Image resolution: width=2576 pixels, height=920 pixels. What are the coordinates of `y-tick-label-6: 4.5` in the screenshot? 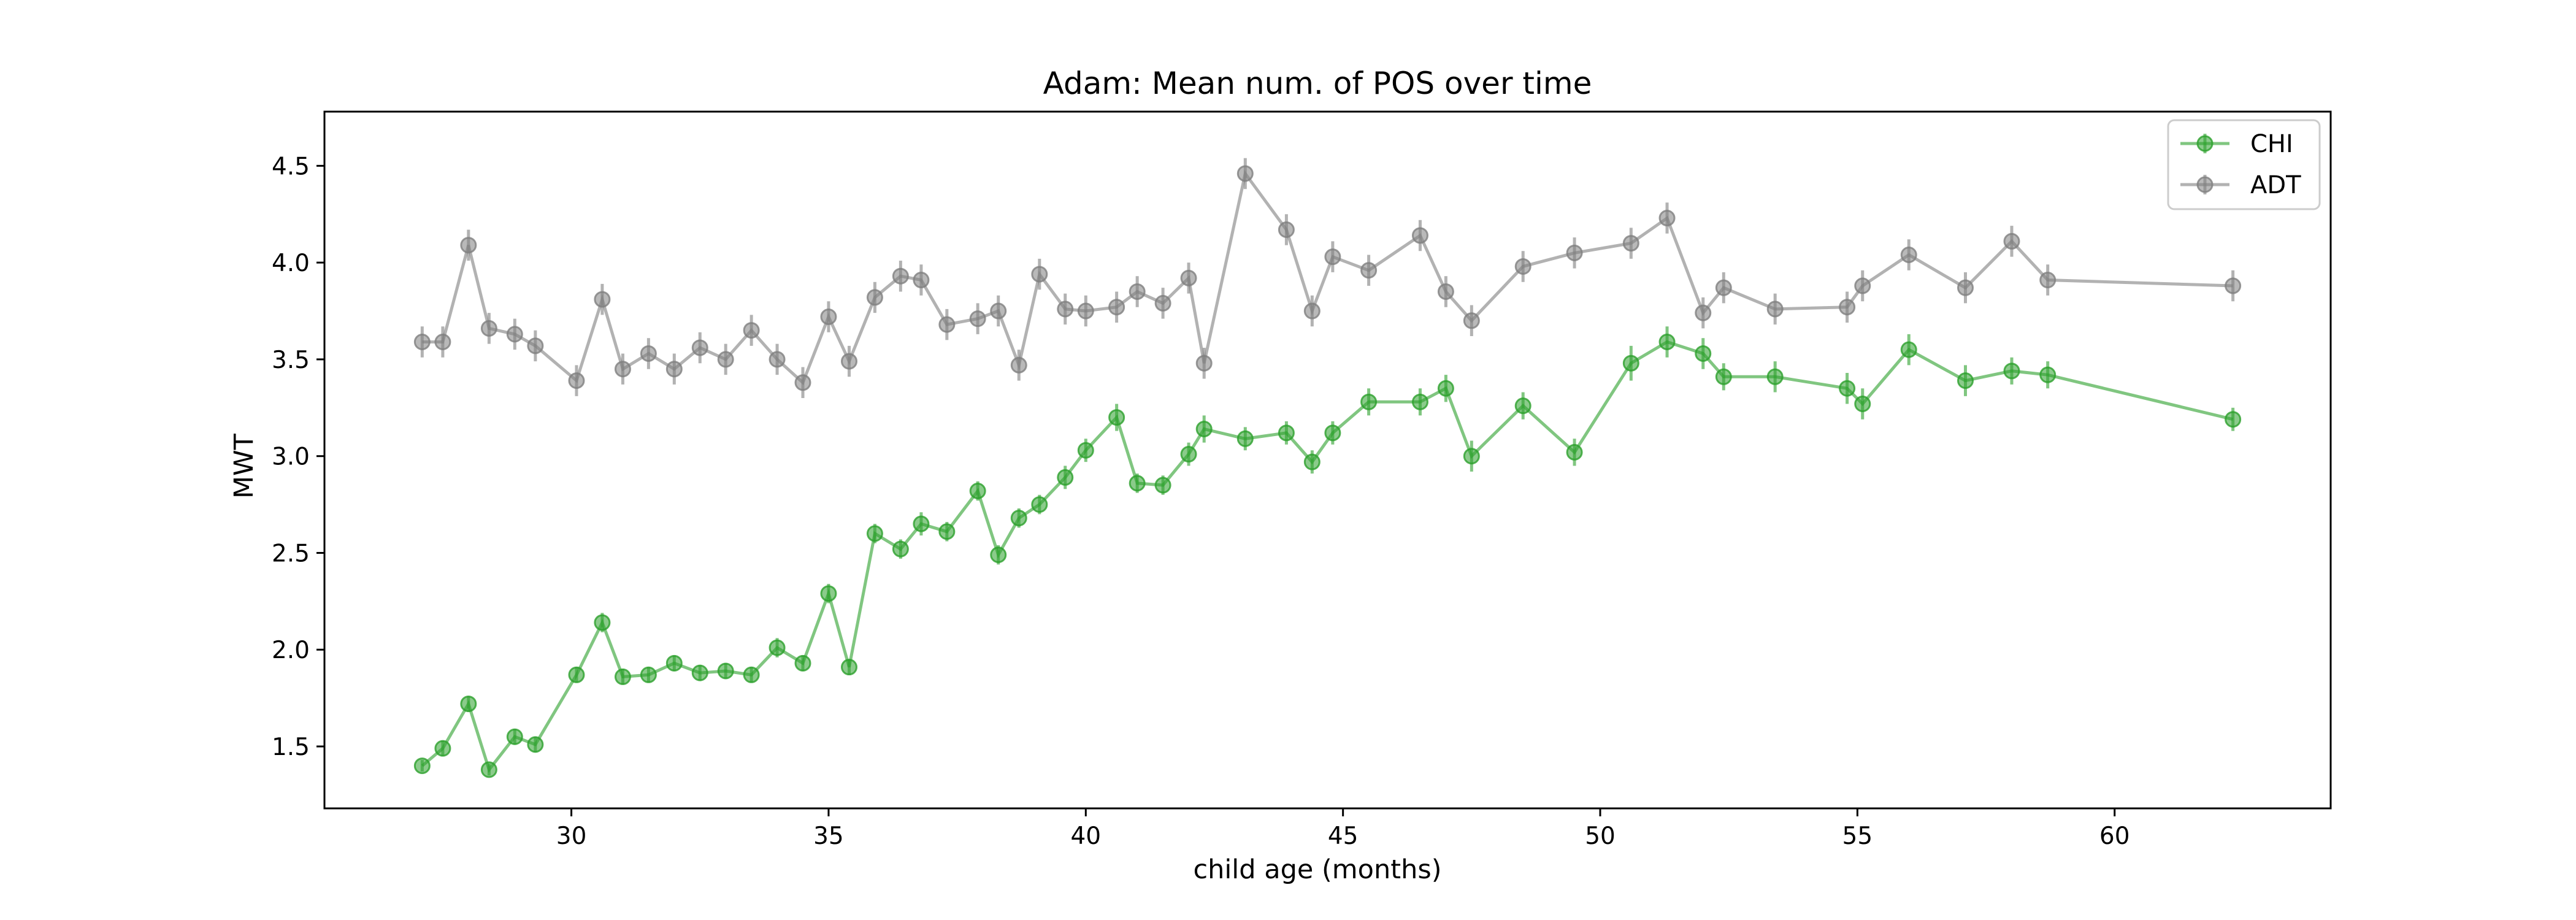 It's located at (291, 166).